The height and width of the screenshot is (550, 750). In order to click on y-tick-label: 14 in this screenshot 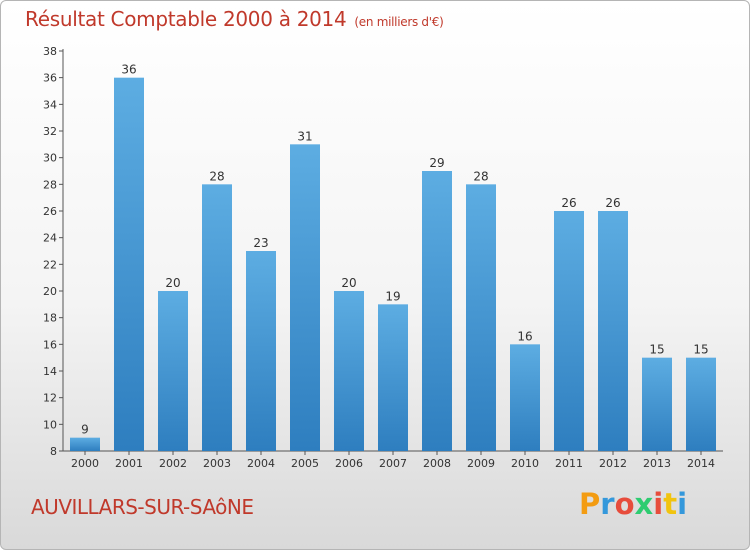, I will do `click(50, 371)`.